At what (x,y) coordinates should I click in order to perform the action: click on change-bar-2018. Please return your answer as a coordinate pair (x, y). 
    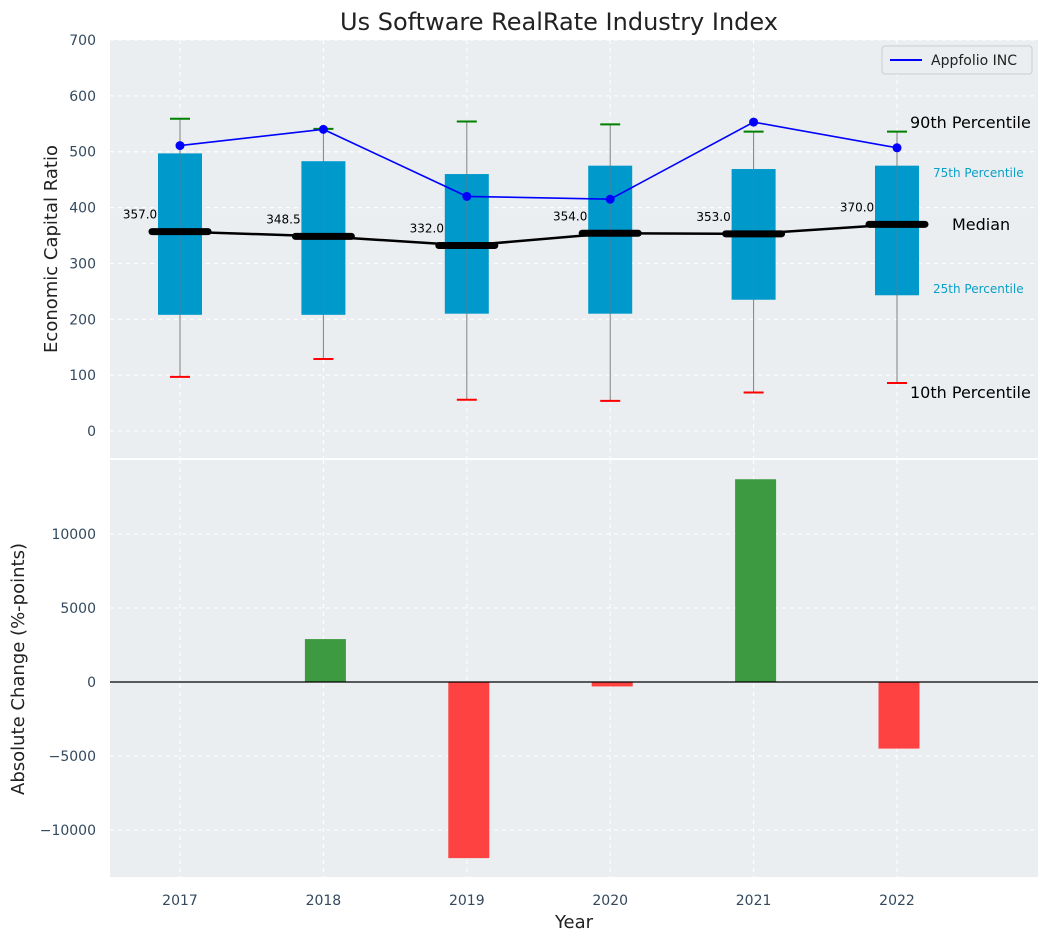
    Looking at the image, I should click on (325, 660).